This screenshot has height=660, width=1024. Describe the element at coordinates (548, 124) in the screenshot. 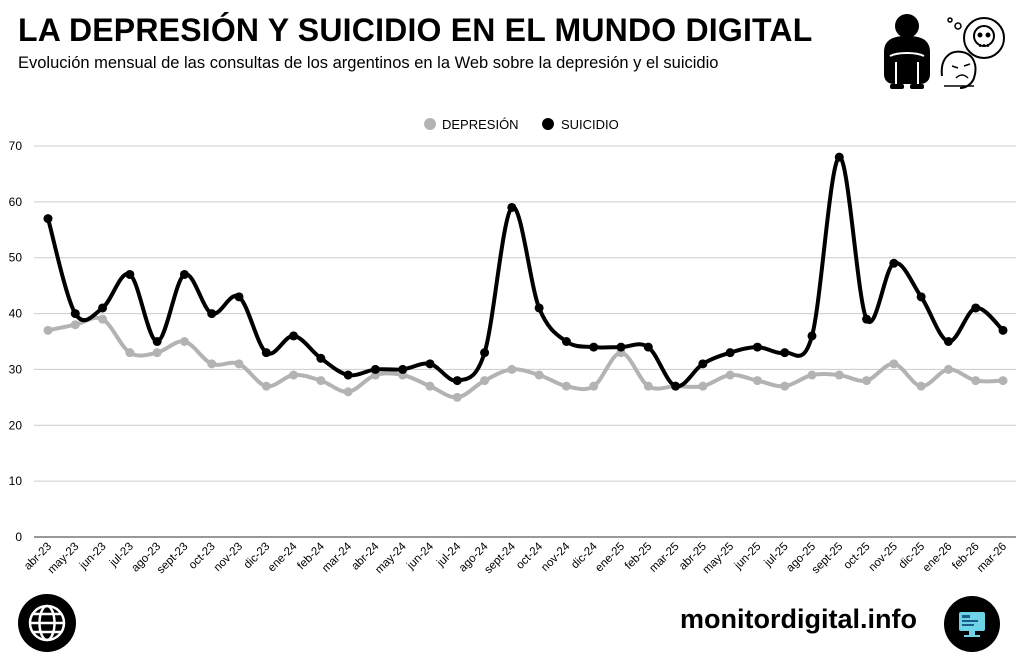

I see `legend-marker-suicidio` at that location.